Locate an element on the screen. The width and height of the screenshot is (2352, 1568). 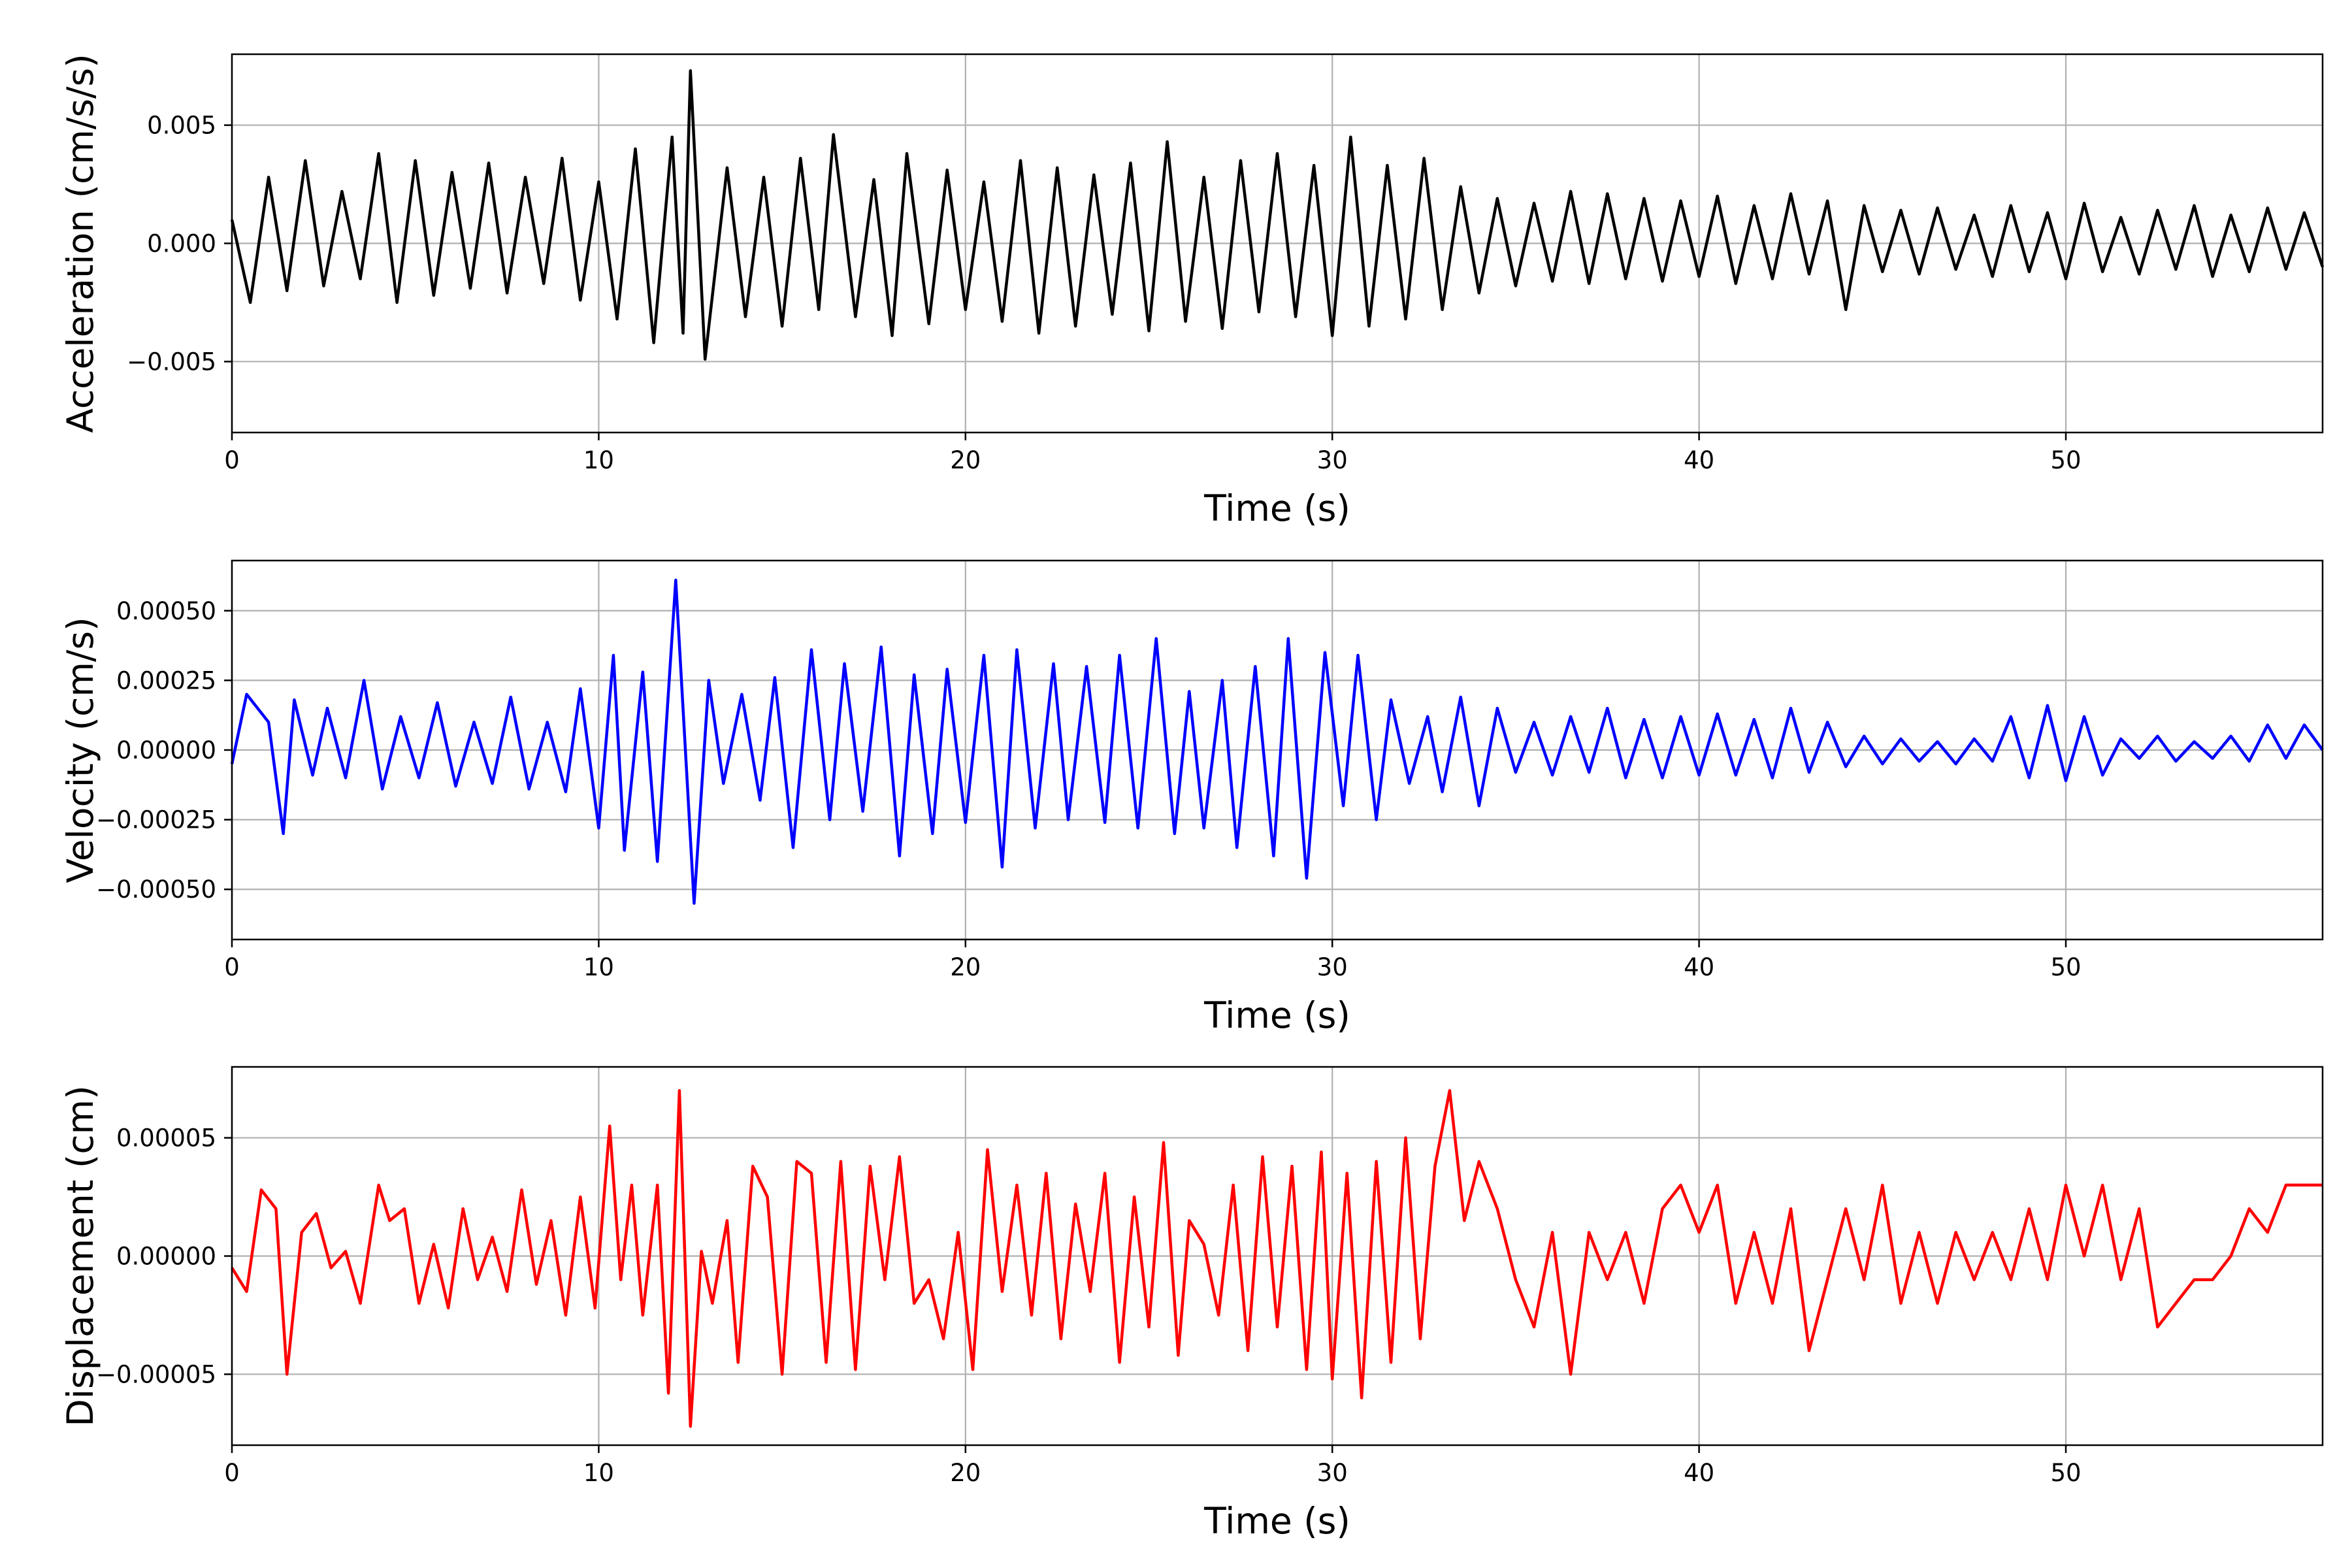
acceleration-ytick-label-2: 0.005 is located at coordinates (181, 126).